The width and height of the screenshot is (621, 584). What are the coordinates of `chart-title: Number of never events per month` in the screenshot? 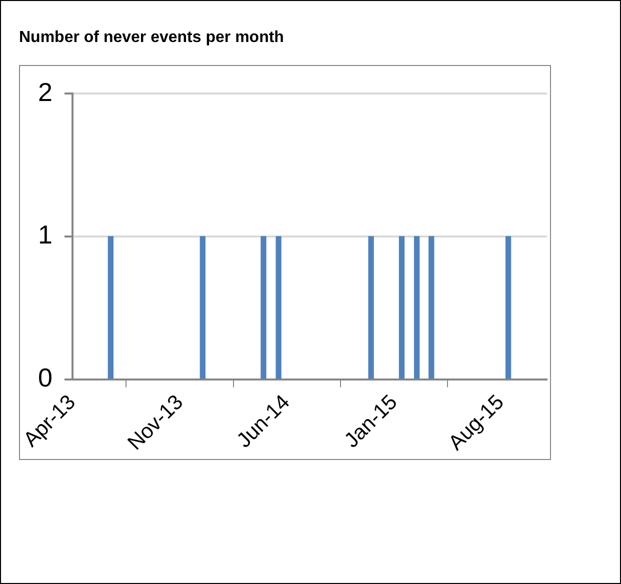 It's located at (151, 38).